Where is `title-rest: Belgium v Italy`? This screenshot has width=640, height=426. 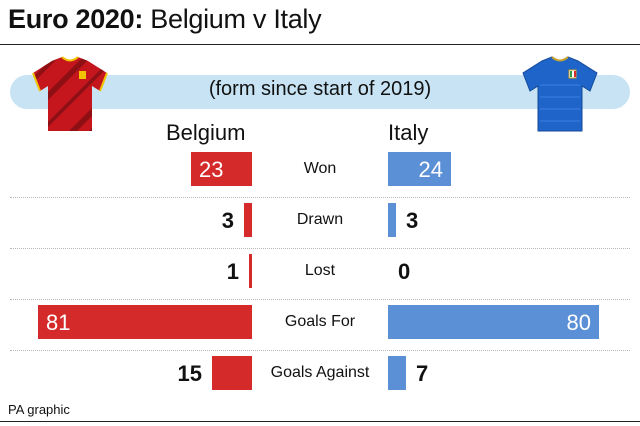 title-rest: Belgium v Italy is located at coordinates (236, 19).